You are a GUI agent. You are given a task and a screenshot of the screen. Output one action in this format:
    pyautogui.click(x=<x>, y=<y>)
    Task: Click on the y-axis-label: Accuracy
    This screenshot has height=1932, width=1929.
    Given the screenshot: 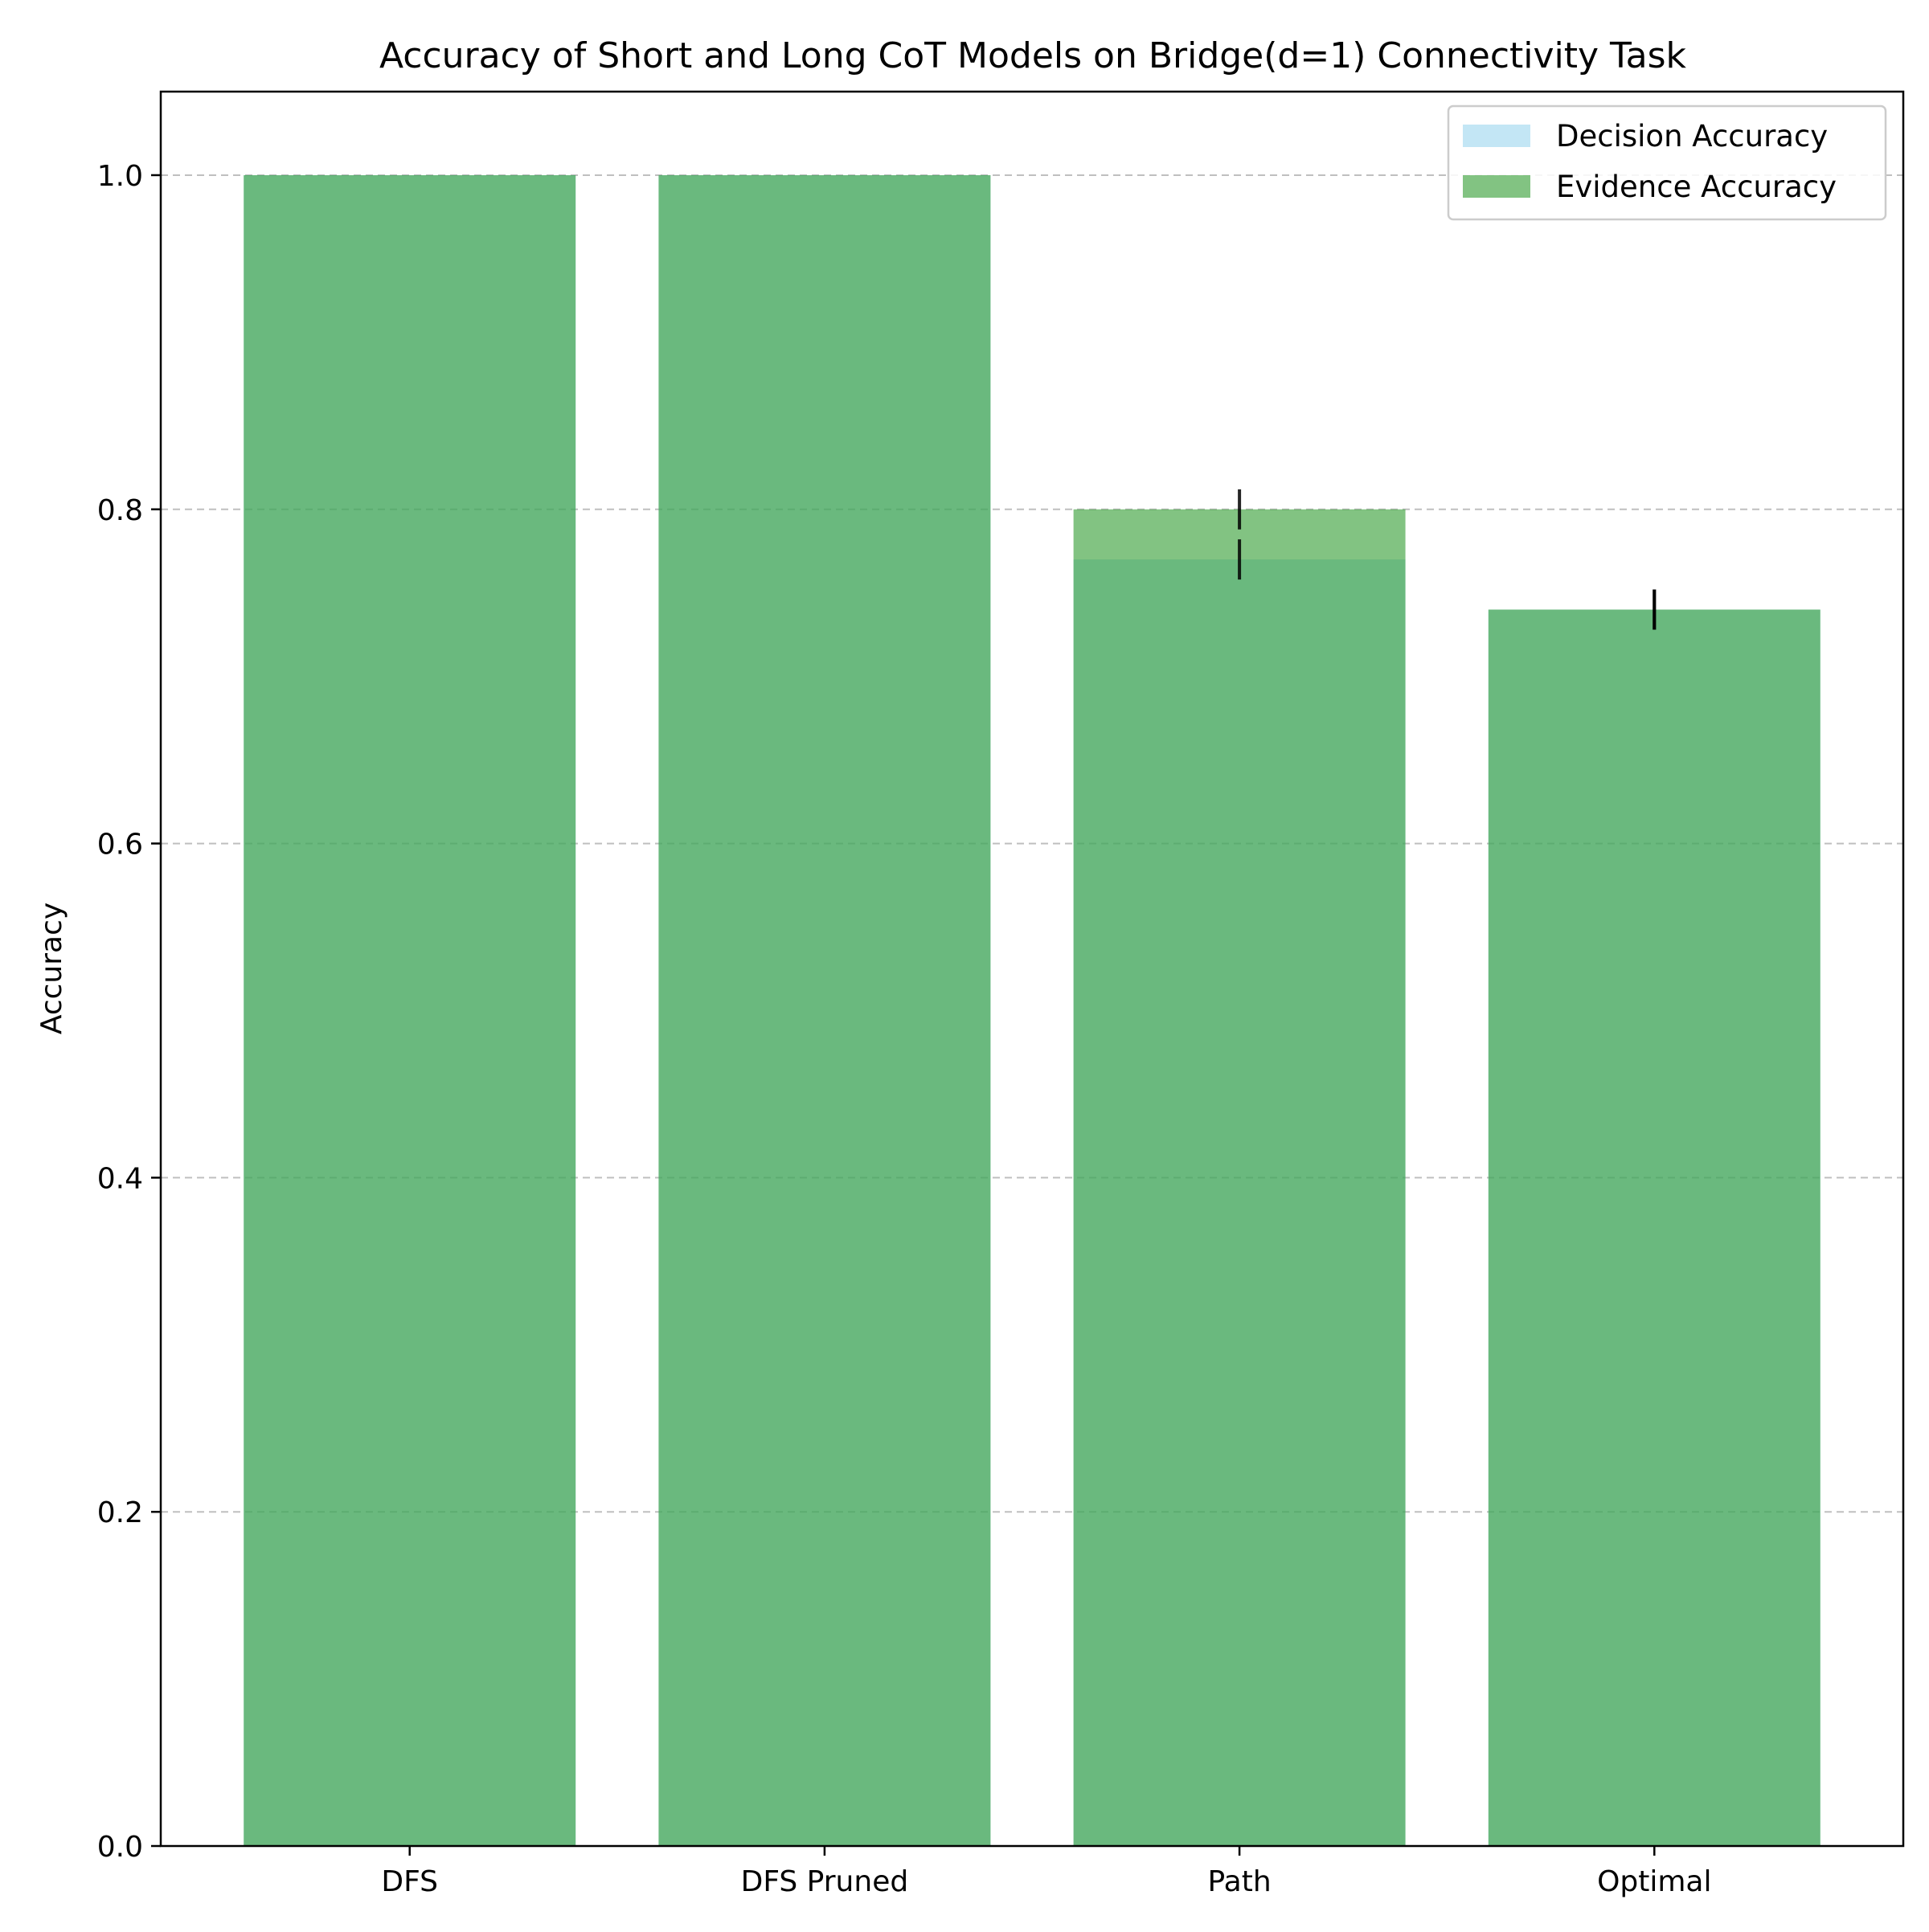 What is the action you would take?
    pyautogui.click(x=51, y=968)
    